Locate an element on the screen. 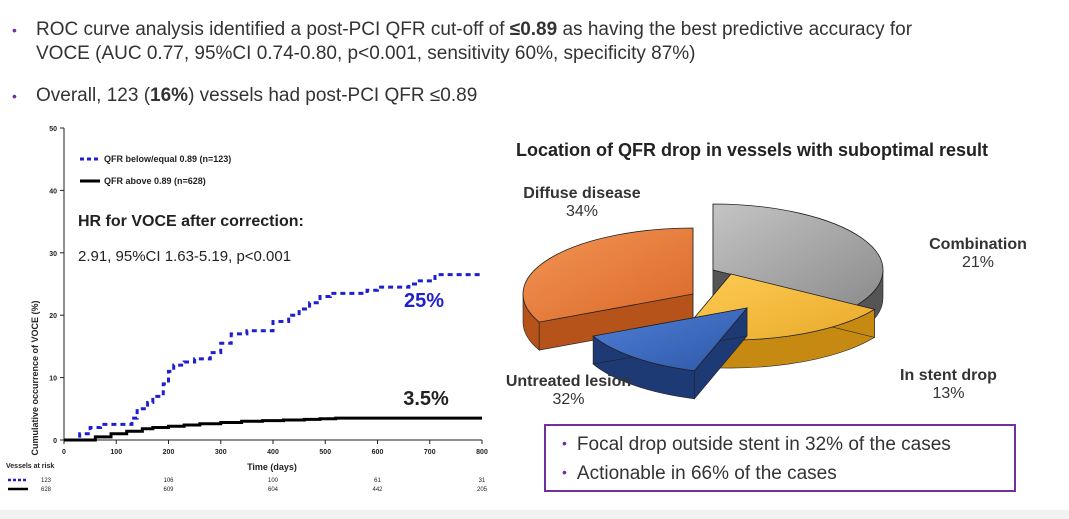 The width and height of the screenshot is (1069, 519). end-label-above: 3.5% is located at coordinates (426, 399).